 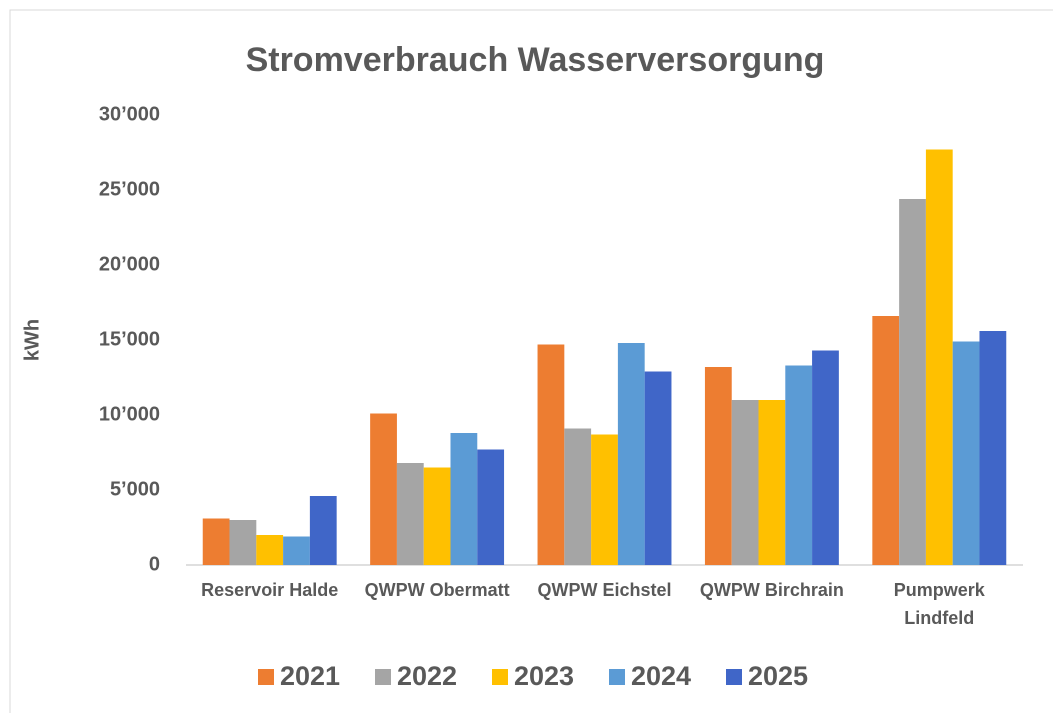 I want to click on y-axis-label: kWh, so click(x=32, y=340).